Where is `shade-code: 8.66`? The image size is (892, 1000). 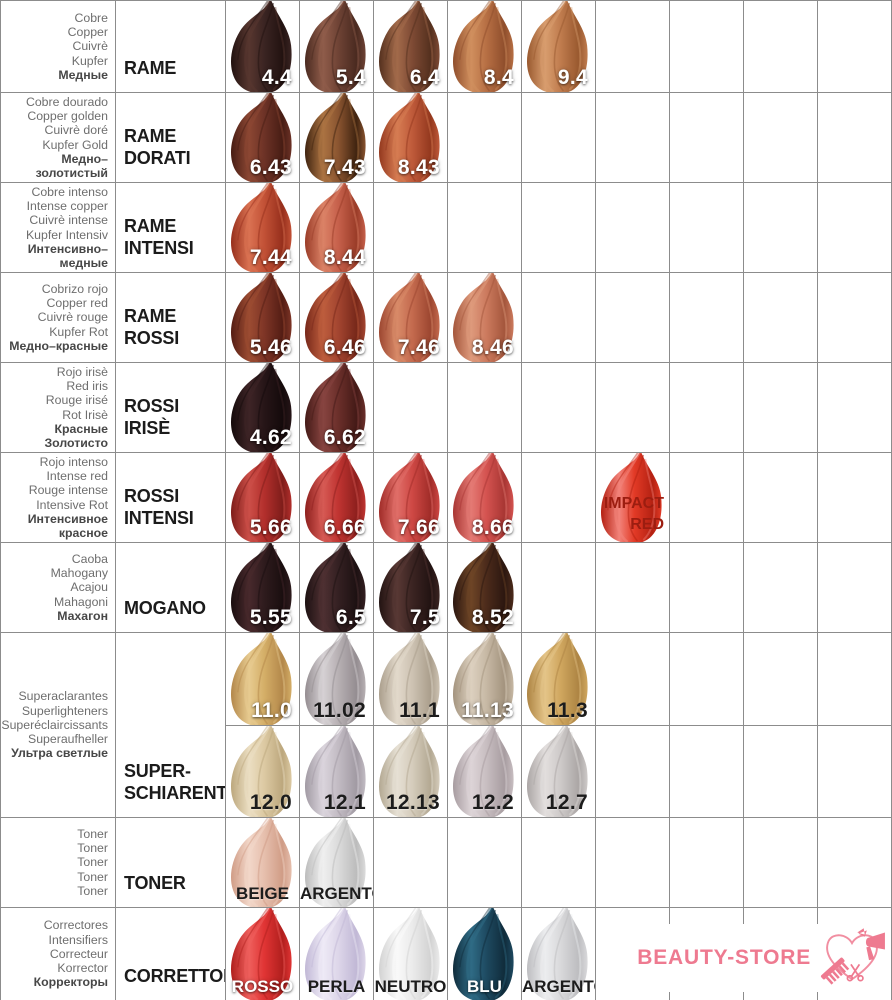
shade-code: 8.66 is located at coordinates (492, 527).